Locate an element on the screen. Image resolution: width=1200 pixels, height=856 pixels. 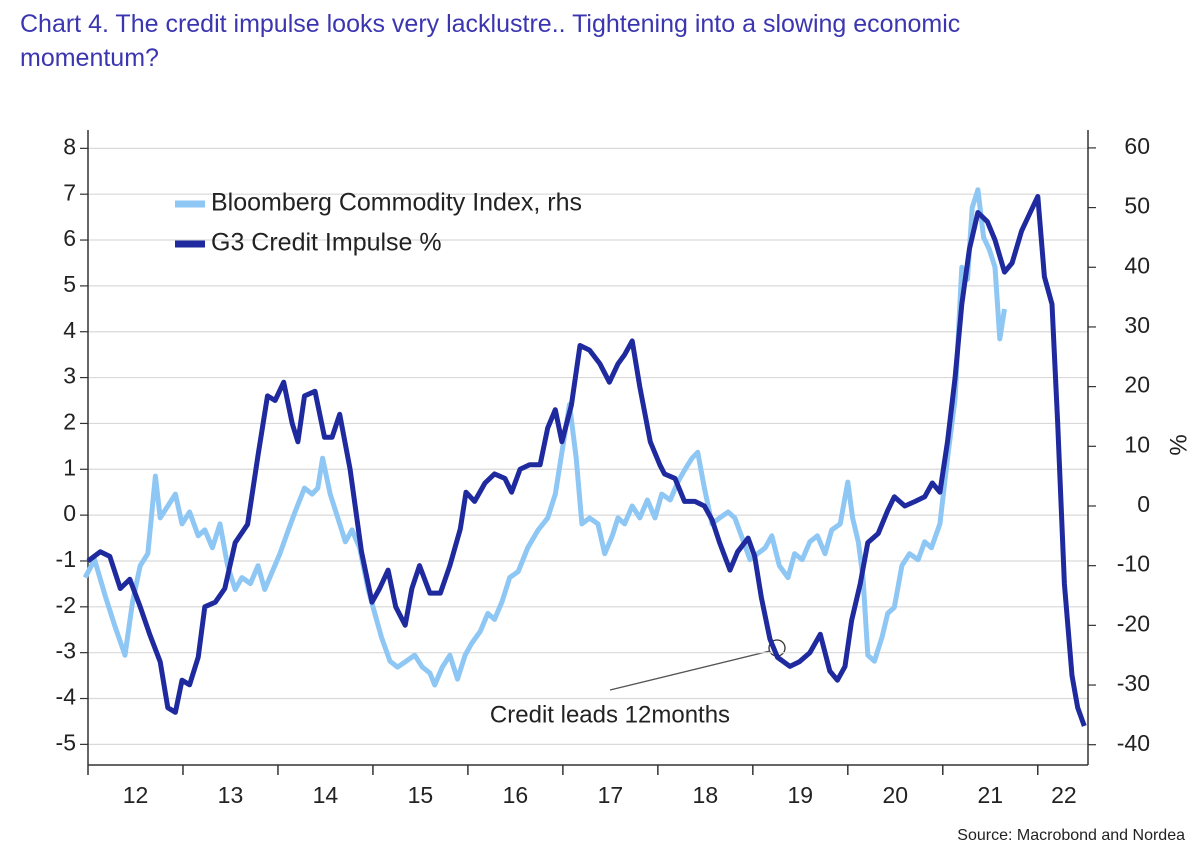
legend-label: Bloomberg Commodity Index, rhs is located at coordinates (396, 203).